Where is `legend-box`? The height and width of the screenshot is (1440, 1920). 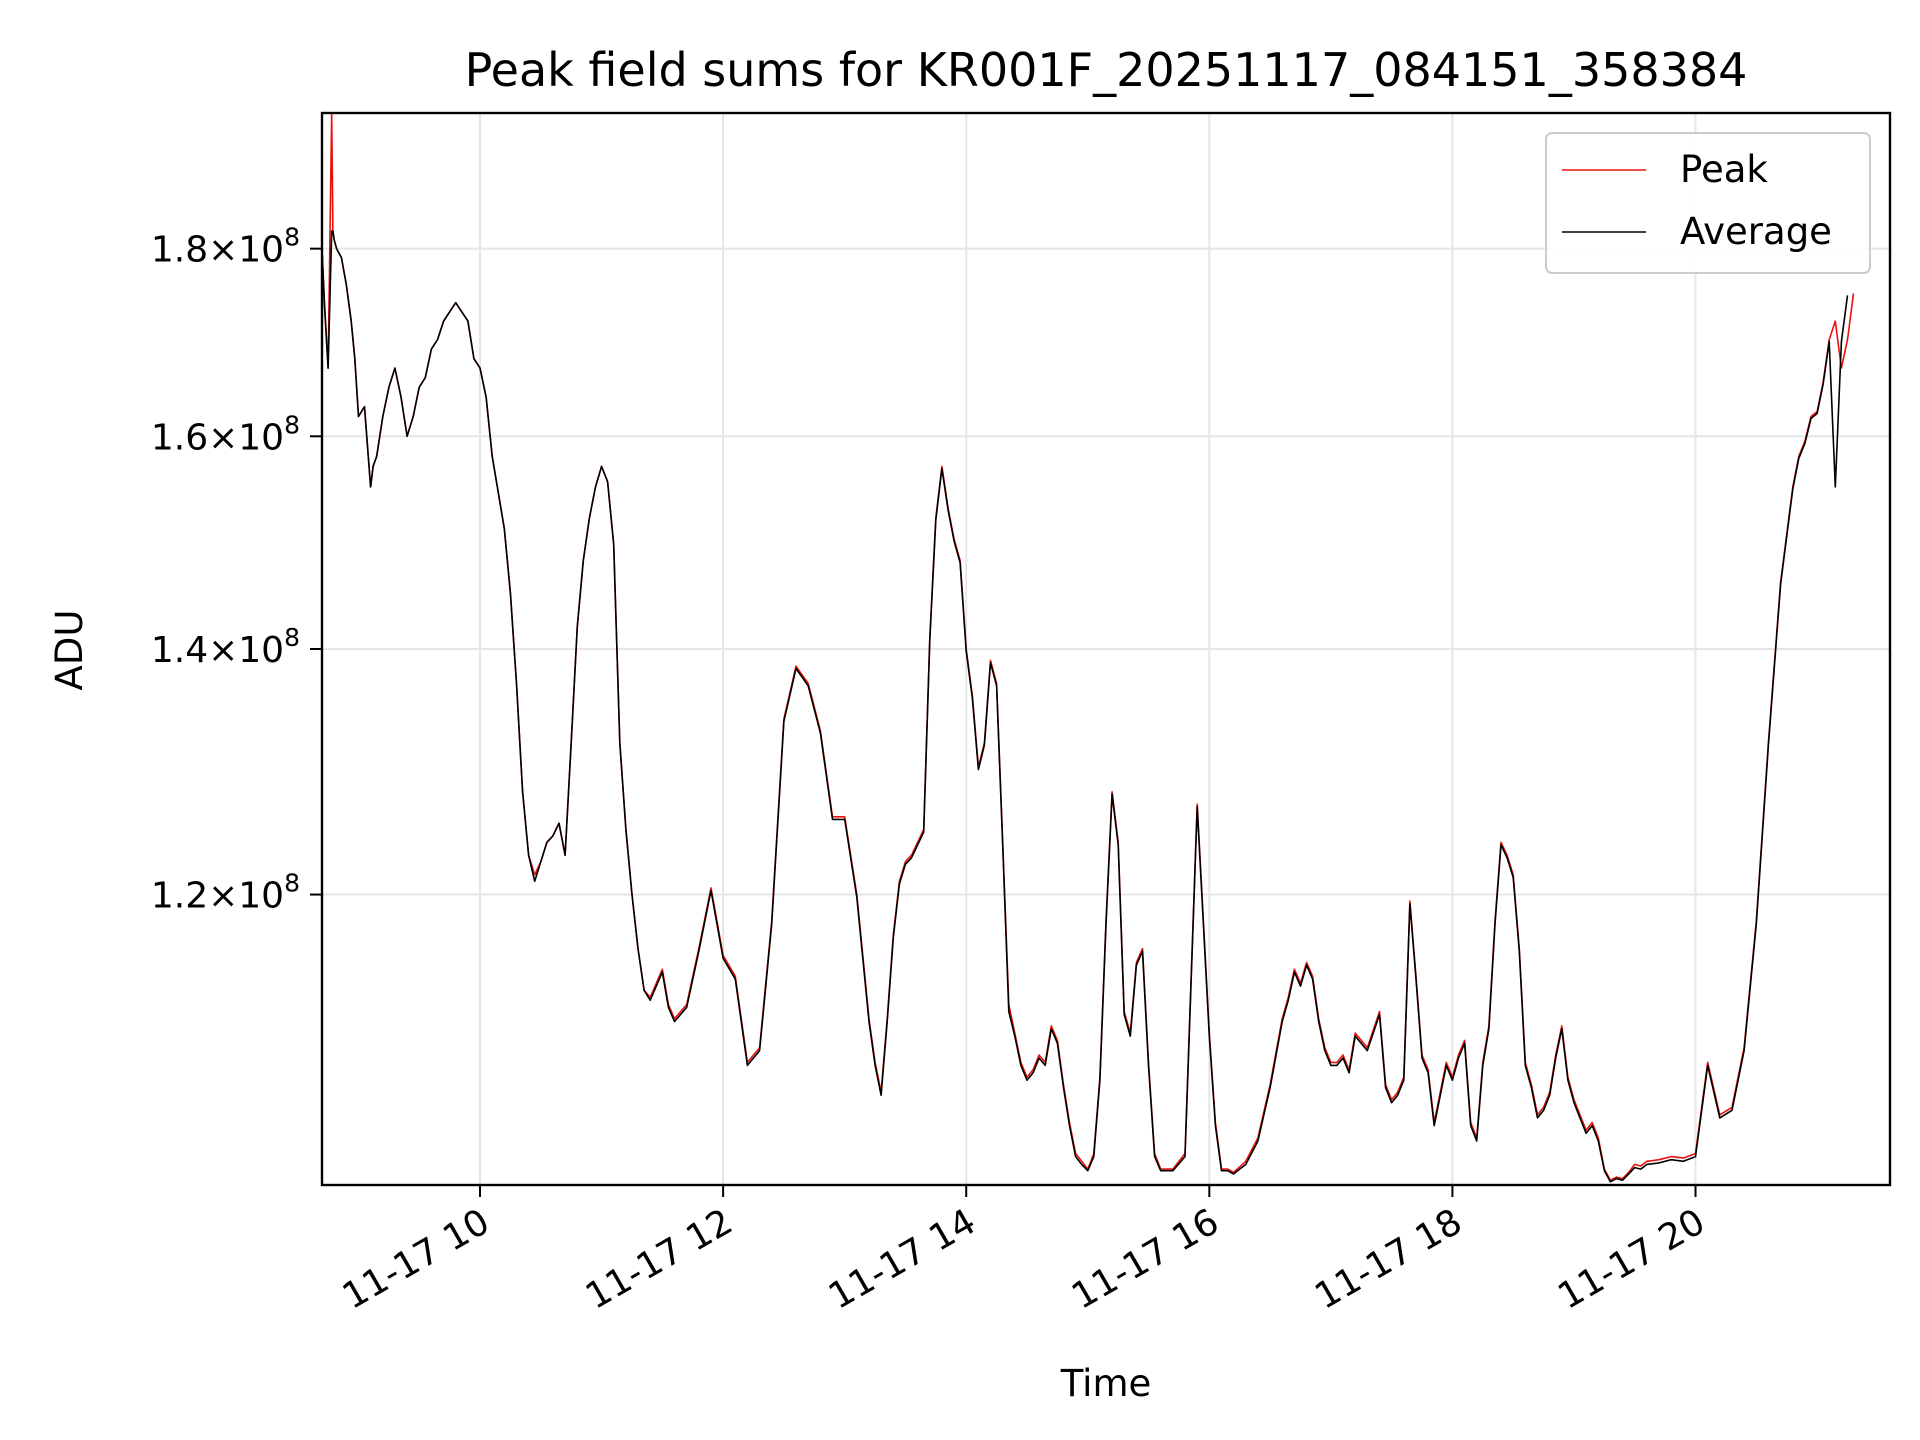 legend-box is located at coordinates (1708, 203).